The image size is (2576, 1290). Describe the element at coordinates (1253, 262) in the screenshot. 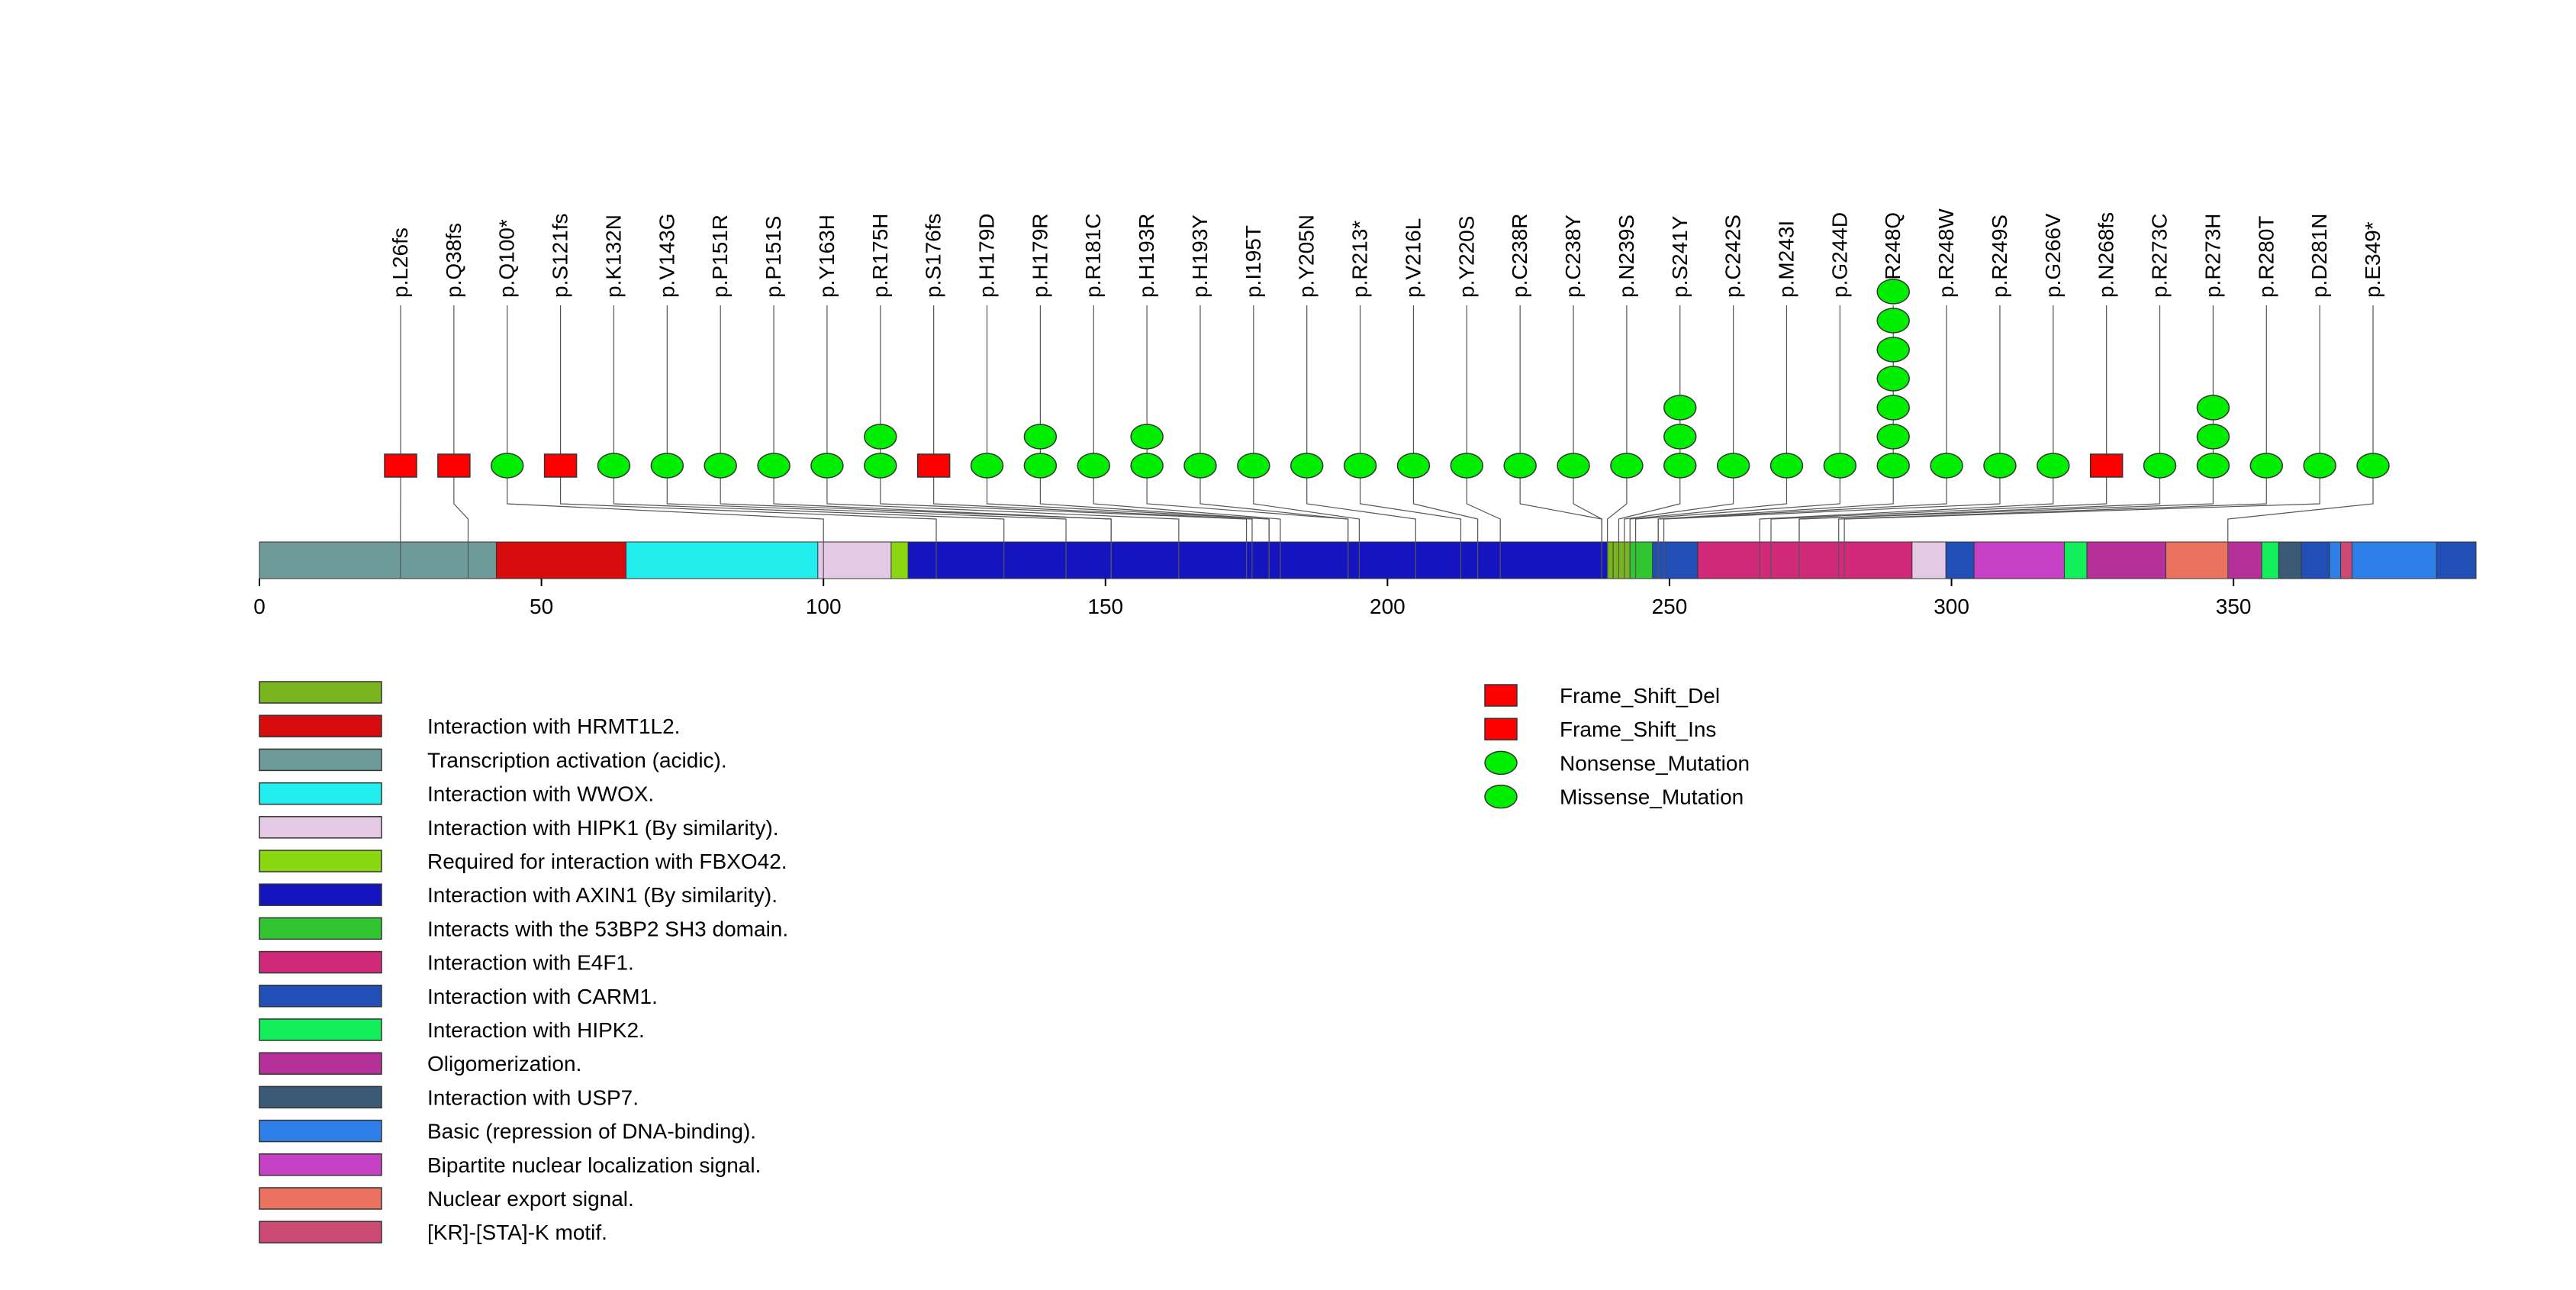

I see `mutation-label: p.I195T` at that location.